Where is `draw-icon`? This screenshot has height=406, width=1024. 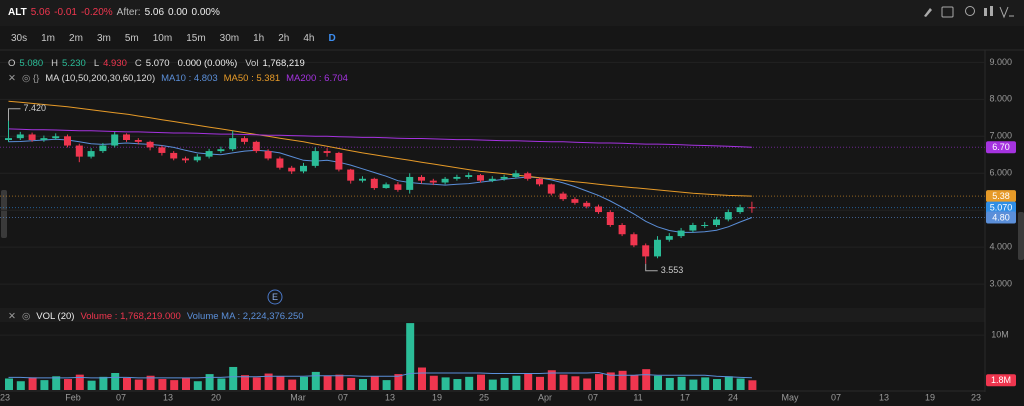
draw-icon is located at coordinates (928, 12).